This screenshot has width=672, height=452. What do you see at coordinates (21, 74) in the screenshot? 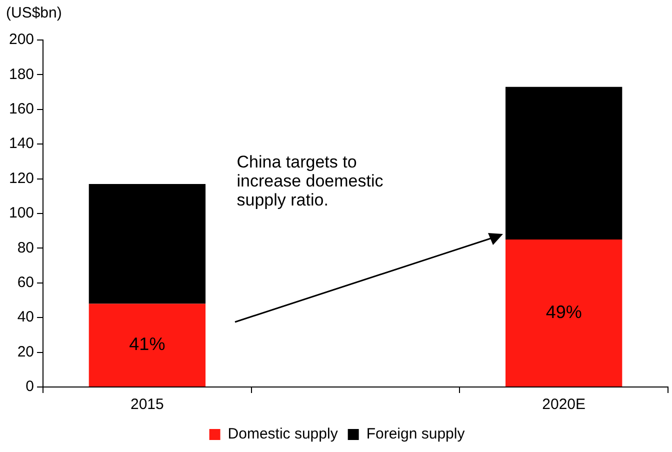
I see `y-tick-label: 180` at bounding box center [21, 74].